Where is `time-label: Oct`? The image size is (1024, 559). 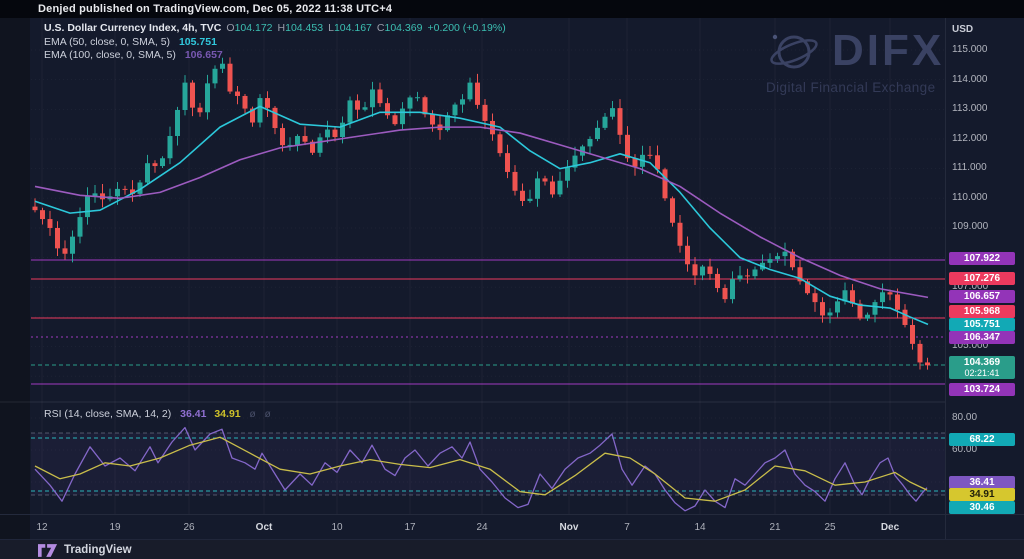
time-label: Oct is located at coordinates (264, 527).